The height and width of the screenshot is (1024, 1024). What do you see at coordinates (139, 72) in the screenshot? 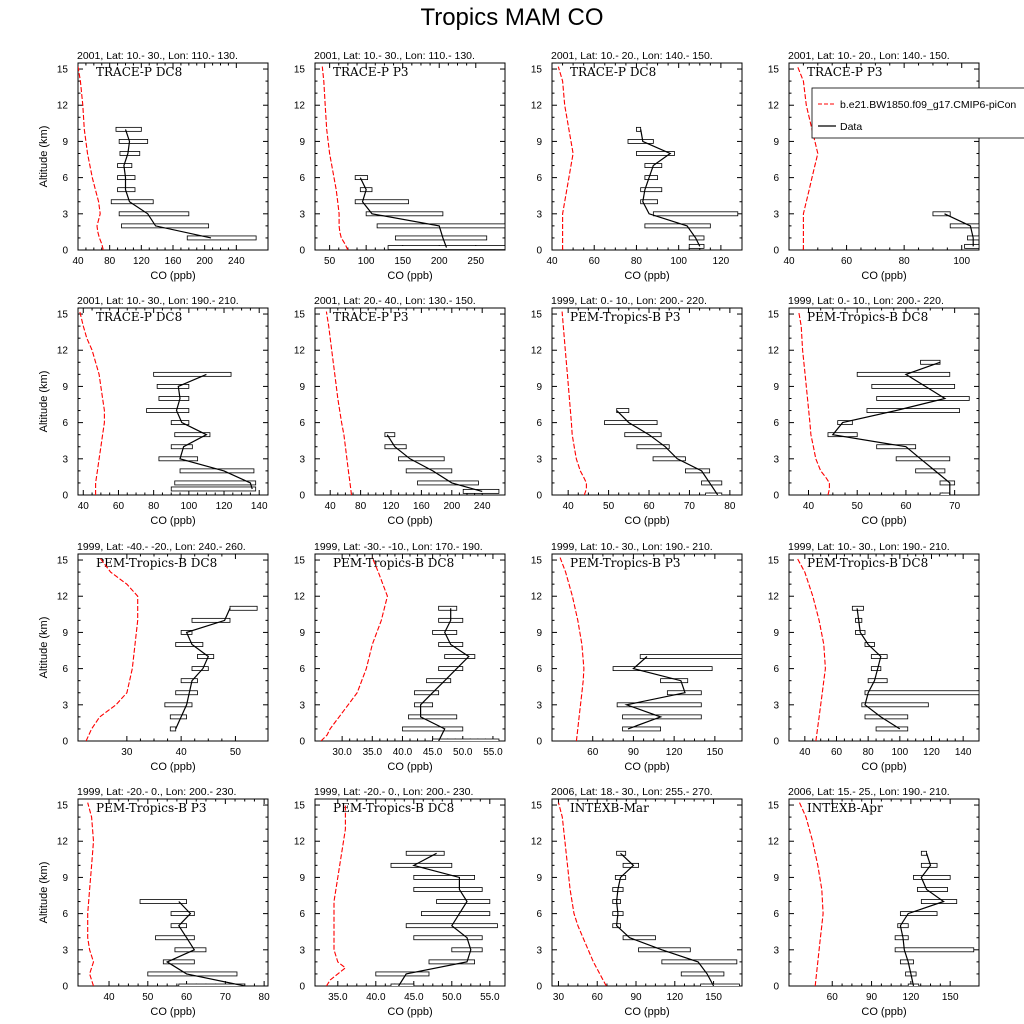
I see `panel-title: TRACE-P DC8` at bounding box center [139, 72].